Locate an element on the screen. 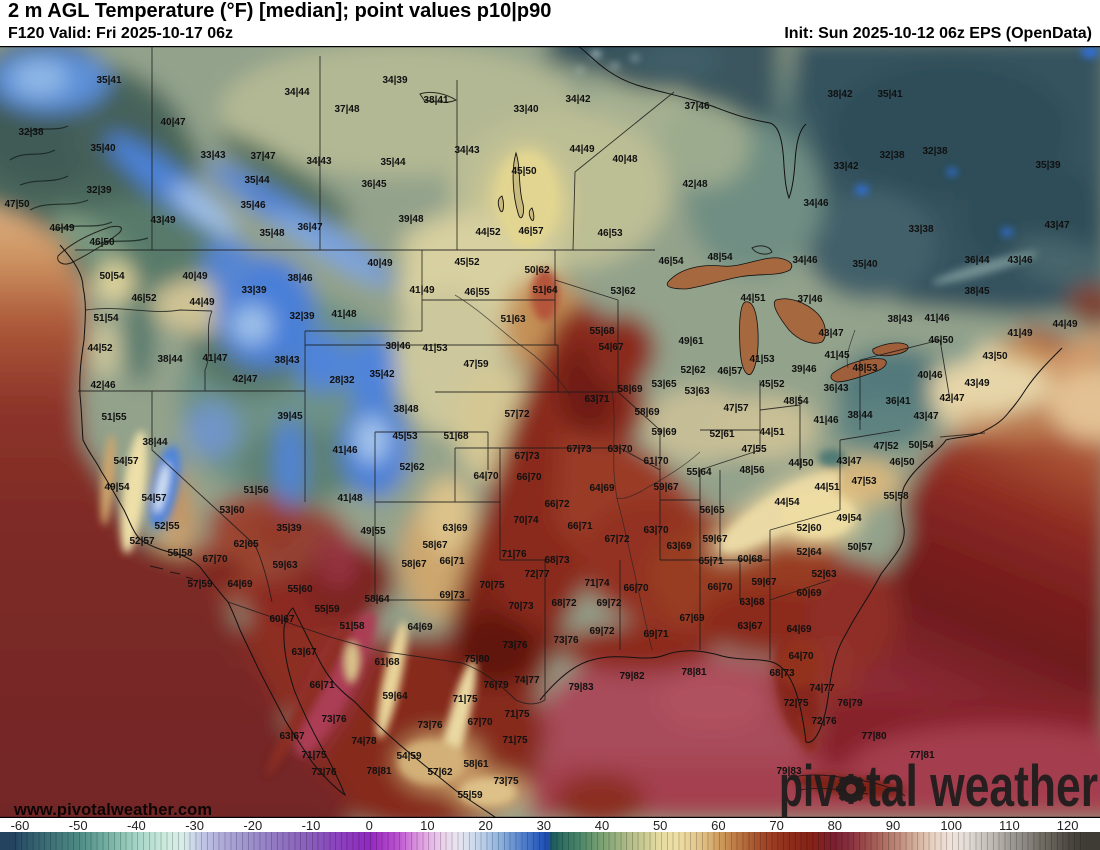  svg-text: 34|39 is located at coordinates (394, 80).